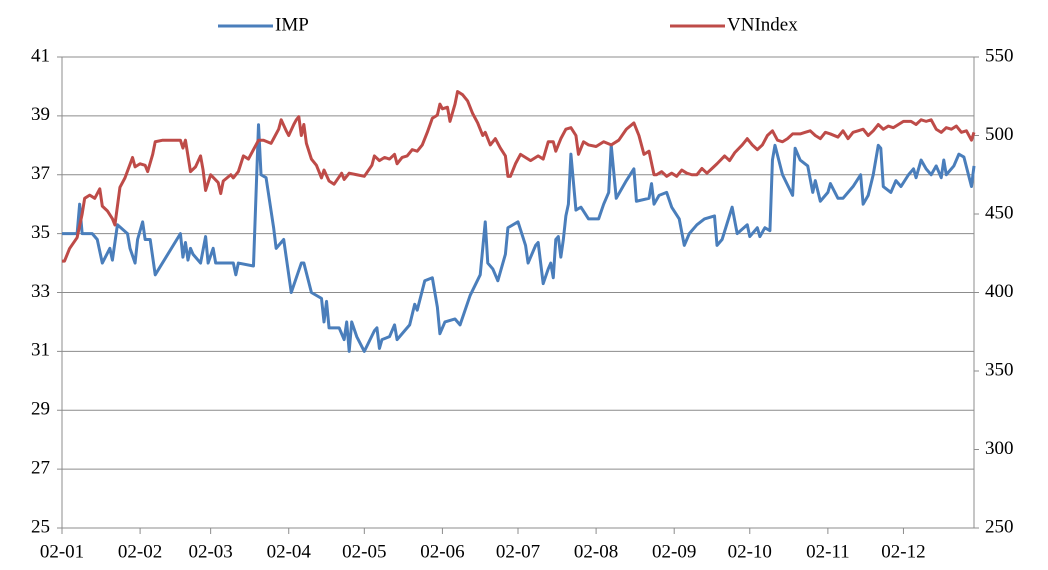 The height and width of the screenshot is (570, 1048). Describe the element at coordinates (40, 409) in the screenshot. I see `y-tick-label: 29` at that location.